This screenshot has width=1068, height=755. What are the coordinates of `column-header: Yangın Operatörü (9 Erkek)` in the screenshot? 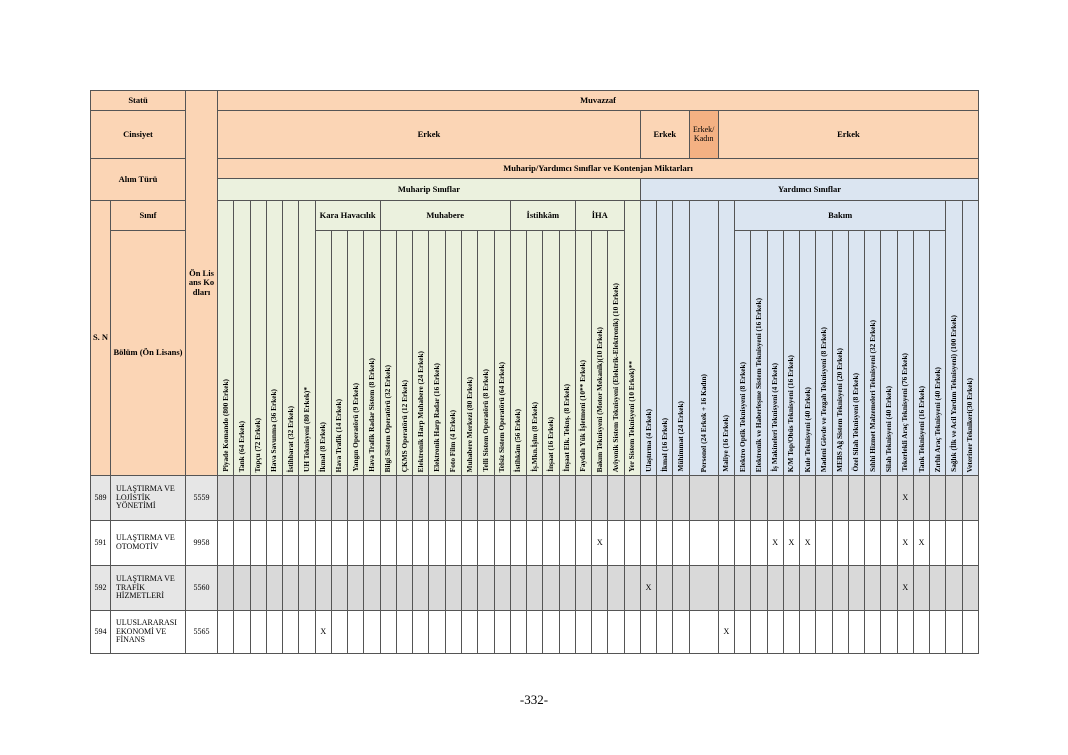 It's located at (356, 353).